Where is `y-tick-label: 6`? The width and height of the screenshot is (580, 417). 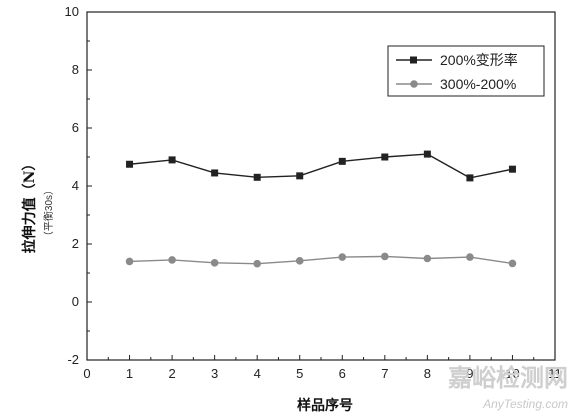 y-tick-label: 6 is located at coordinates (75, 127).